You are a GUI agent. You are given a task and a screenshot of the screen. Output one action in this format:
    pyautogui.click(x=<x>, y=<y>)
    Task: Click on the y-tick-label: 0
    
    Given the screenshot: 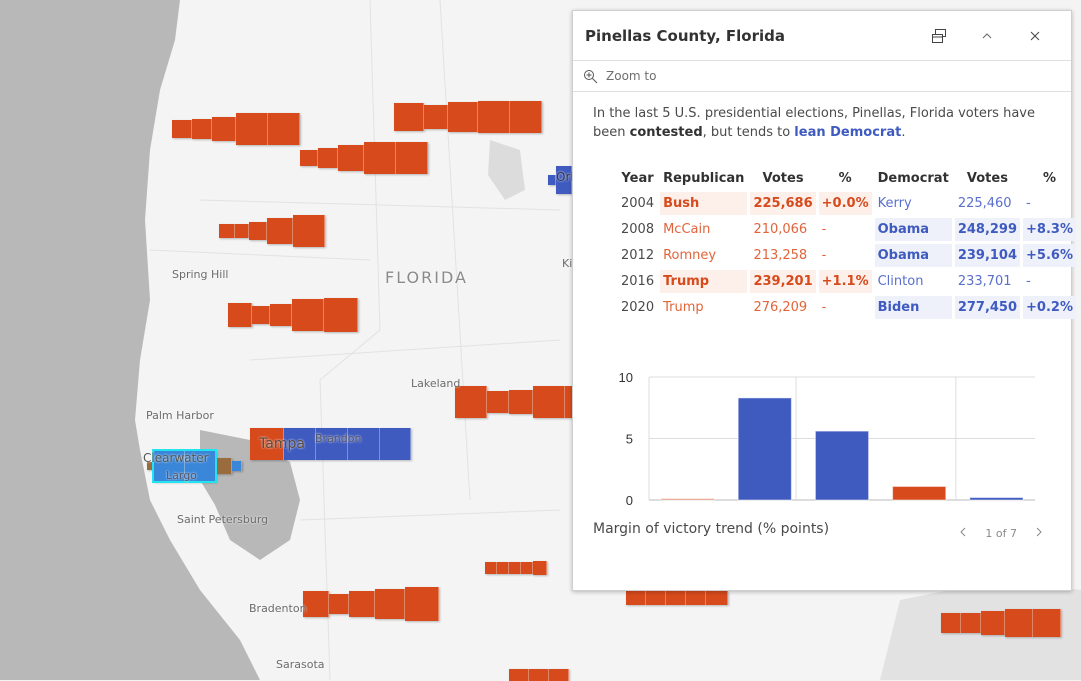 What is the action you would take?
    pyautogui.click(x=629, y=500)
    